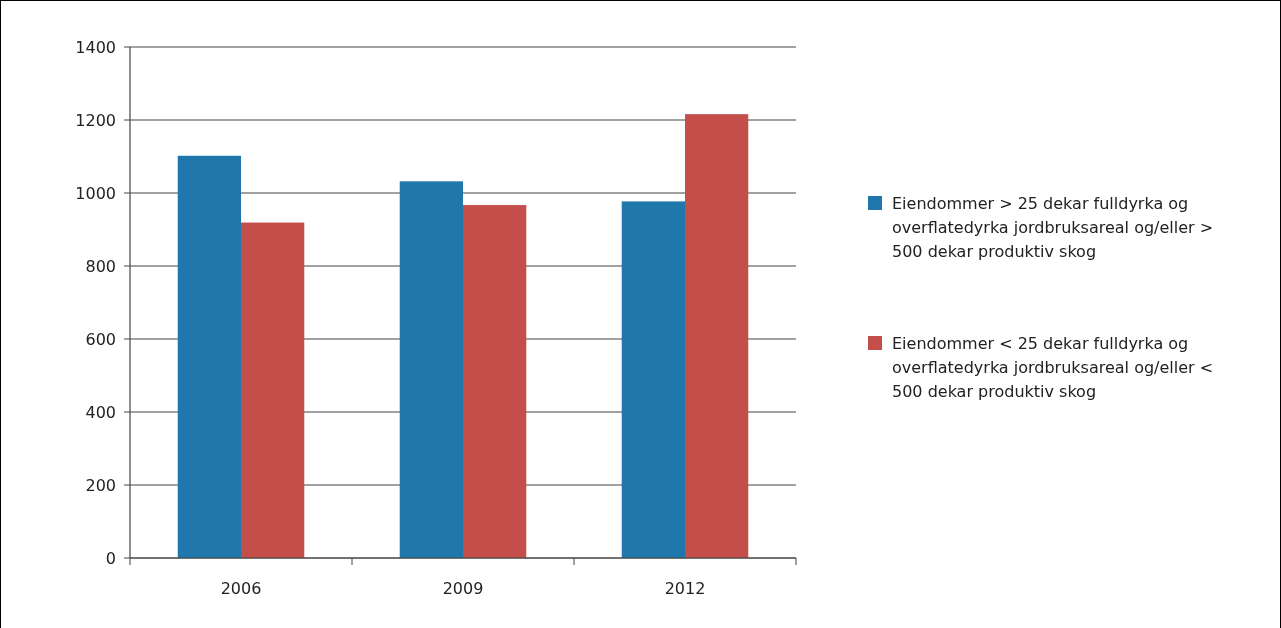 This screenshot has height=628, width=1281. Describe the element at coordinates (110, 558) in the screenshot. I see `y-tick-label: 0` at that location.